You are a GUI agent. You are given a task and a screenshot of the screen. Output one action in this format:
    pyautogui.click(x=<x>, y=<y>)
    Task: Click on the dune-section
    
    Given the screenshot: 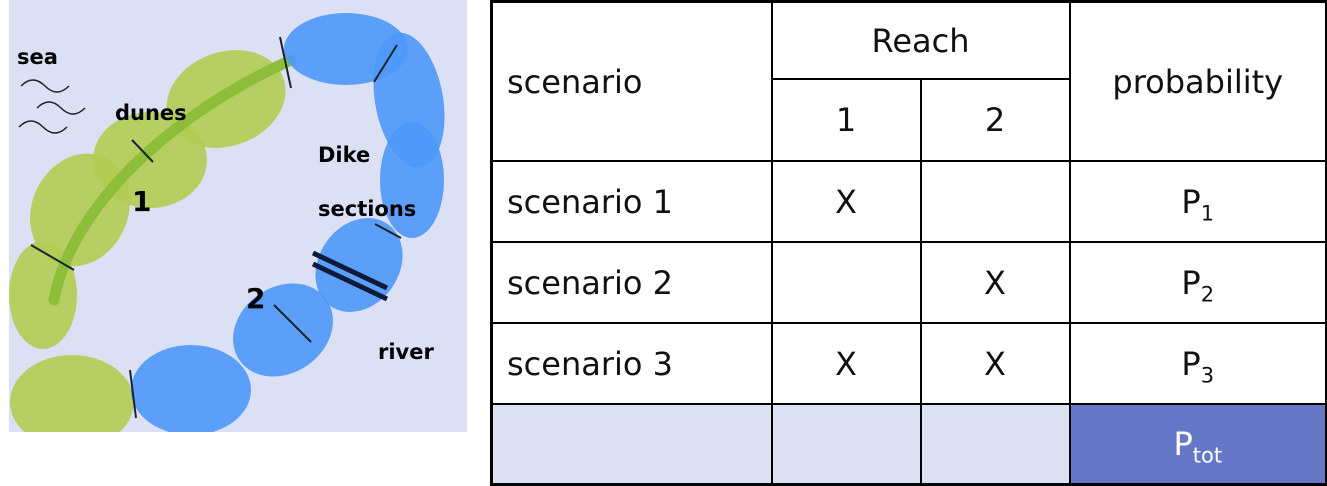 What is the action you would take?
    pyautogui.click(x=72, y=393)
    